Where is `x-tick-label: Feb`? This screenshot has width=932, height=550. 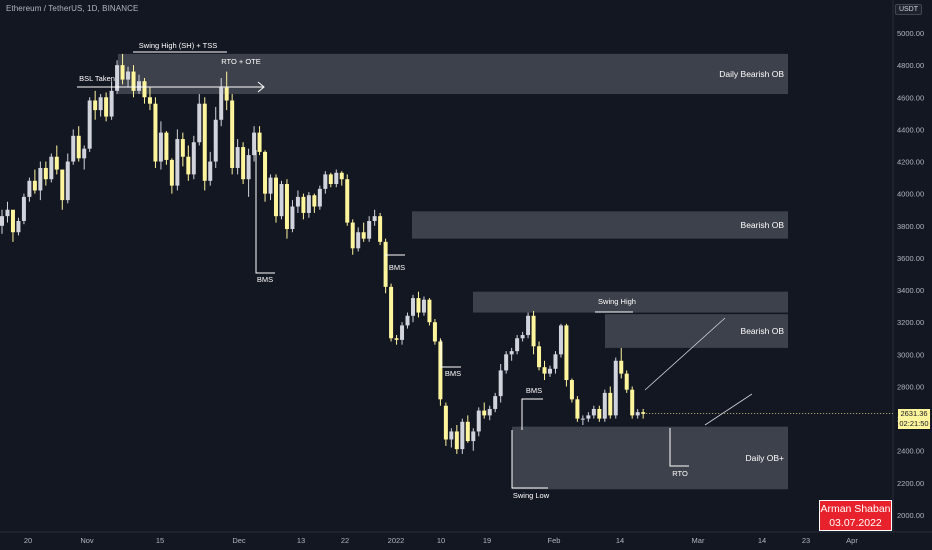 x-tick-label: Feb is located at coordinates (554, 540).